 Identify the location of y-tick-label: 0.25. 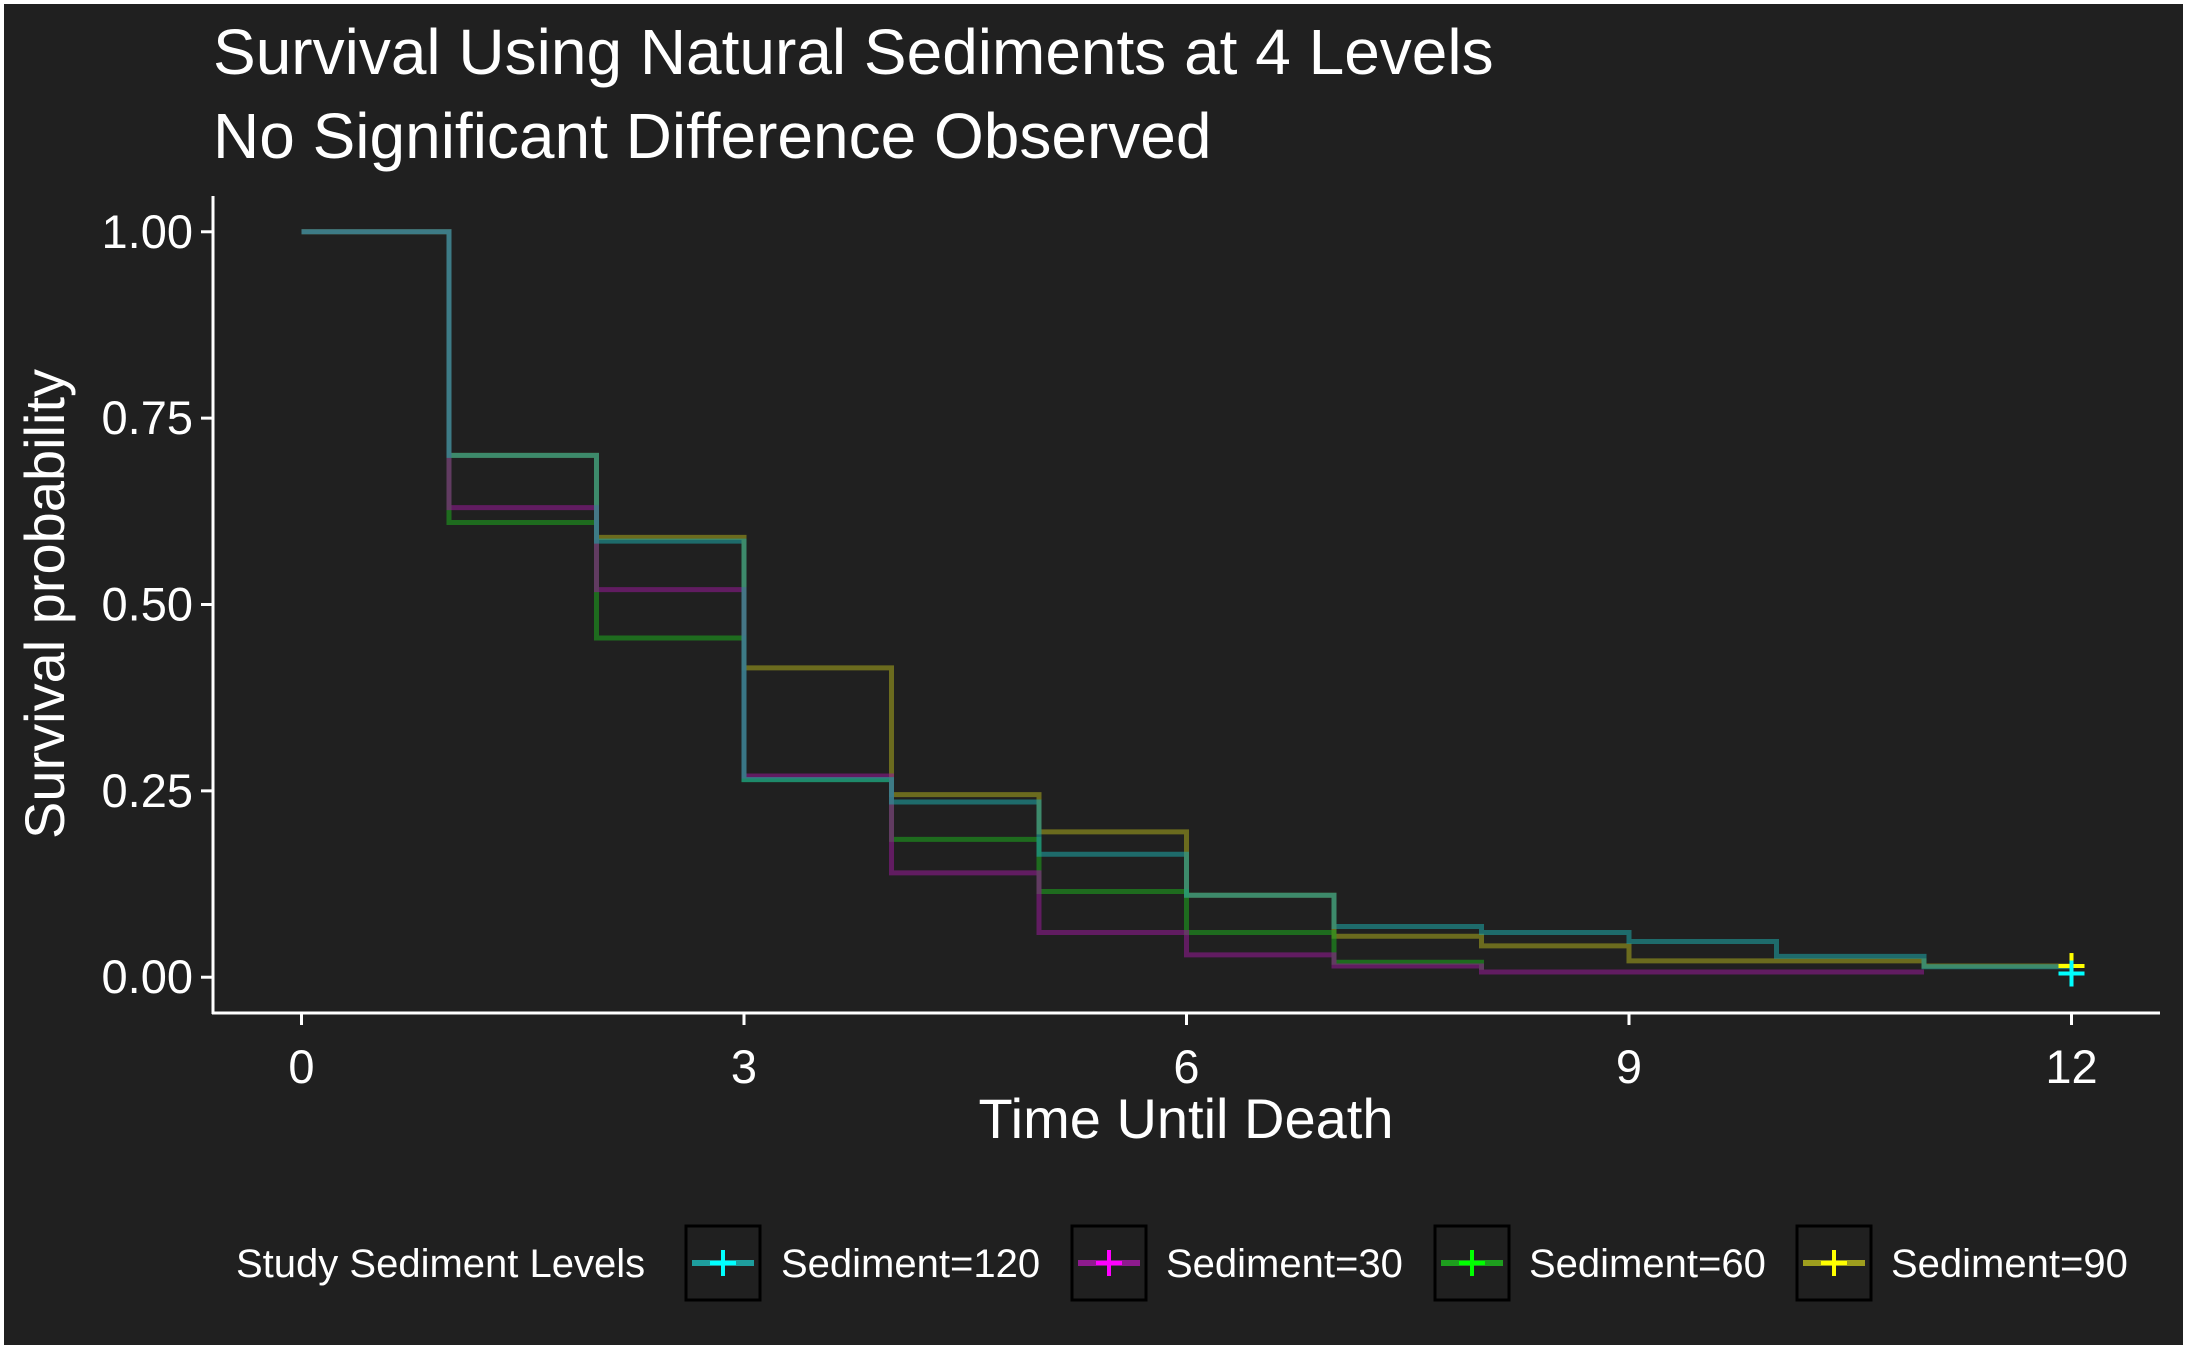
(147, 790).